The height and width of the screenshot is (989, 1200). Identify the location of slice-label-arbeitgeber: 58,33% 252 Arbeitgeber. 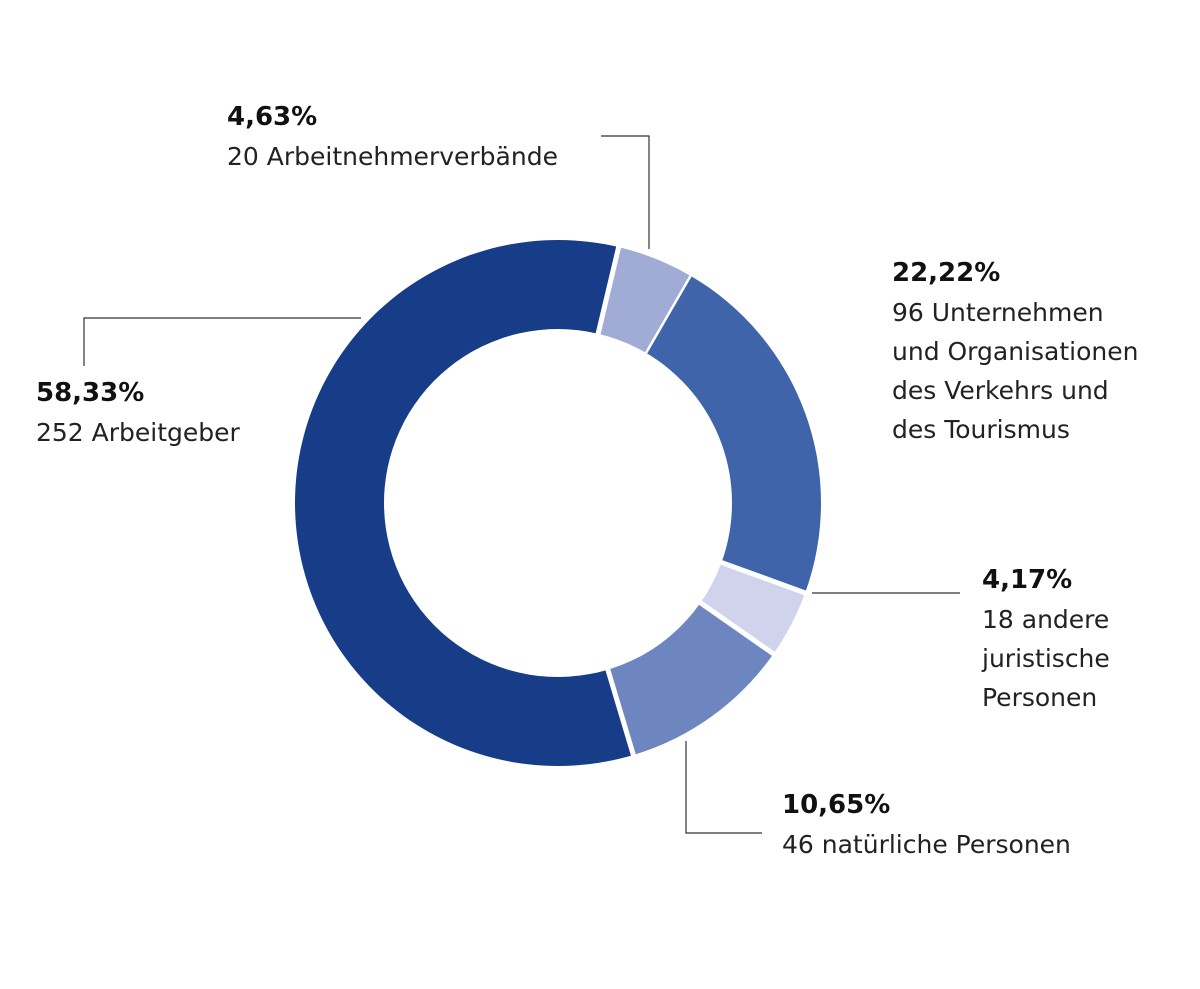
(138, 413).